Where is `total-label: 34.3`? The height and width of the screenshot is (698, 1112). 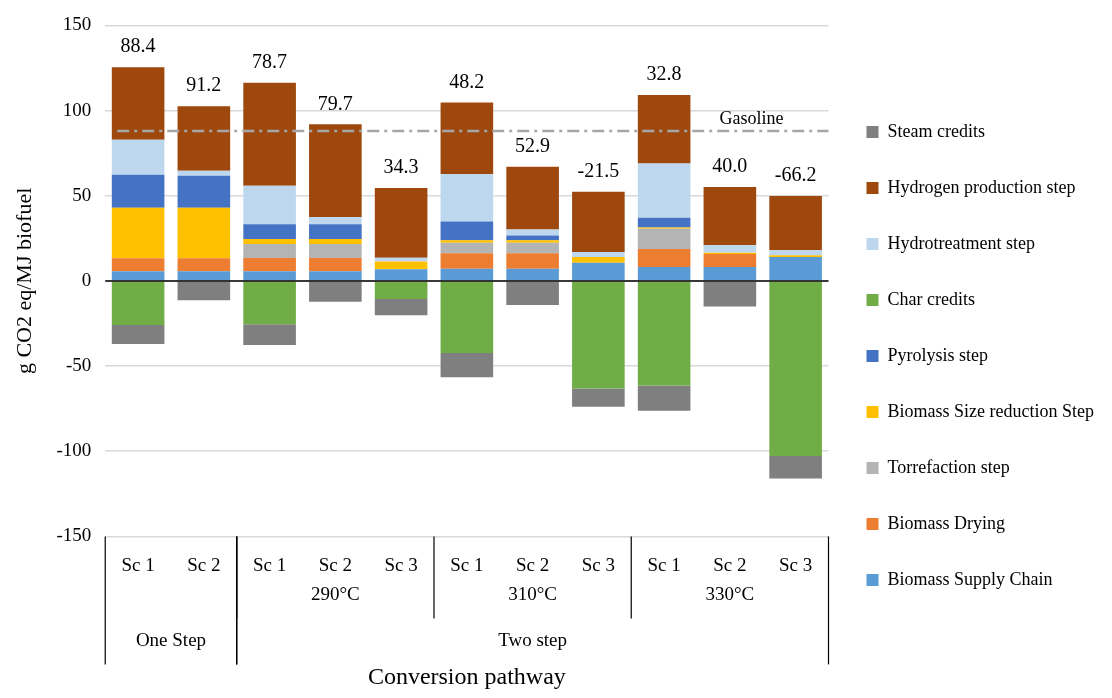
total-label: 34.3 is located at coordinates (401, 166).